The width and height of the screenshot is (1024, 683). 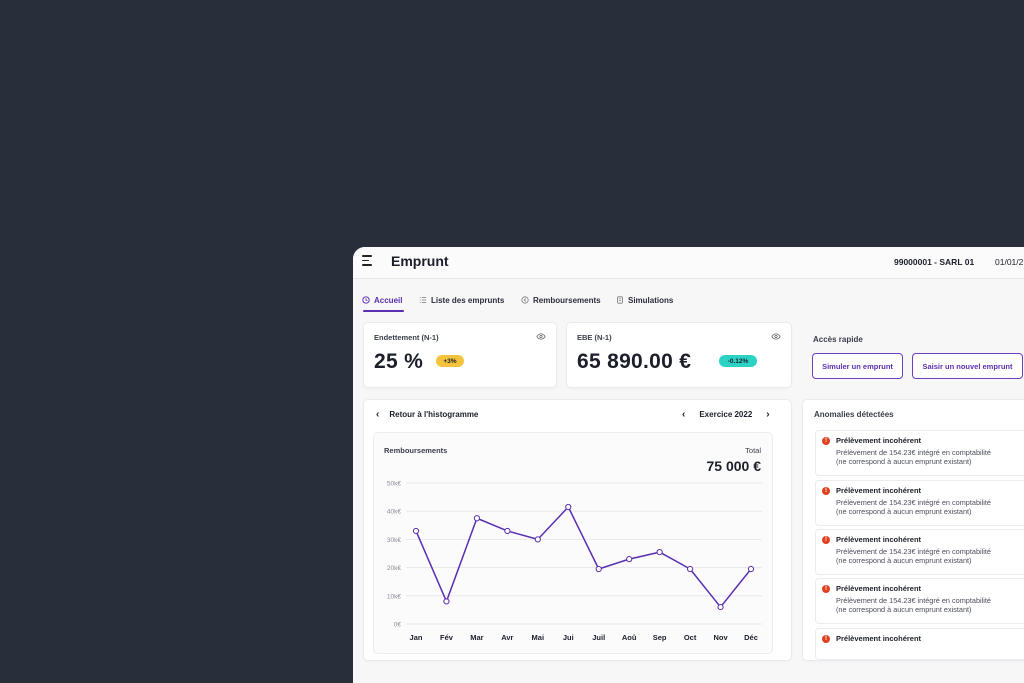 I want to click on y-tick-label: 10k€, so click(x=394, y=596).